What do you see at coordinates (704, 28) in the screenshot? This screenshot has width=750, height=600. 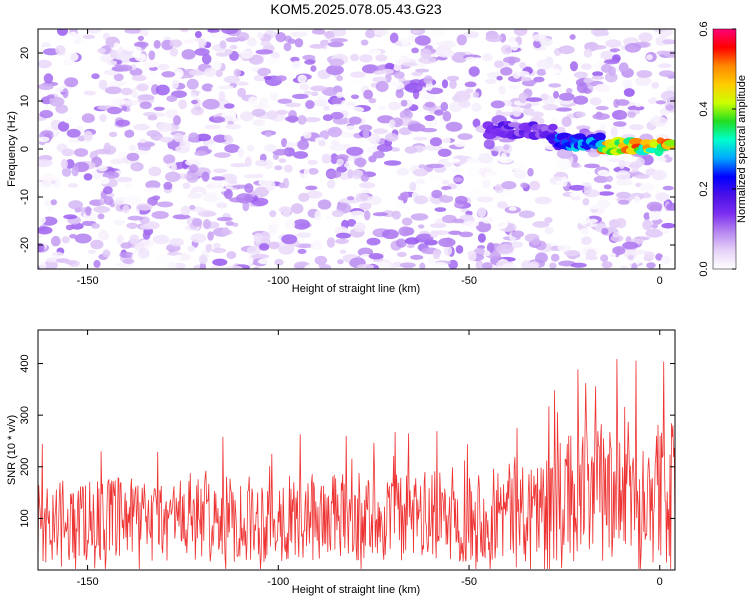 I see `colorbar-tick-label: 0.6` at bounding box center [704, 28].